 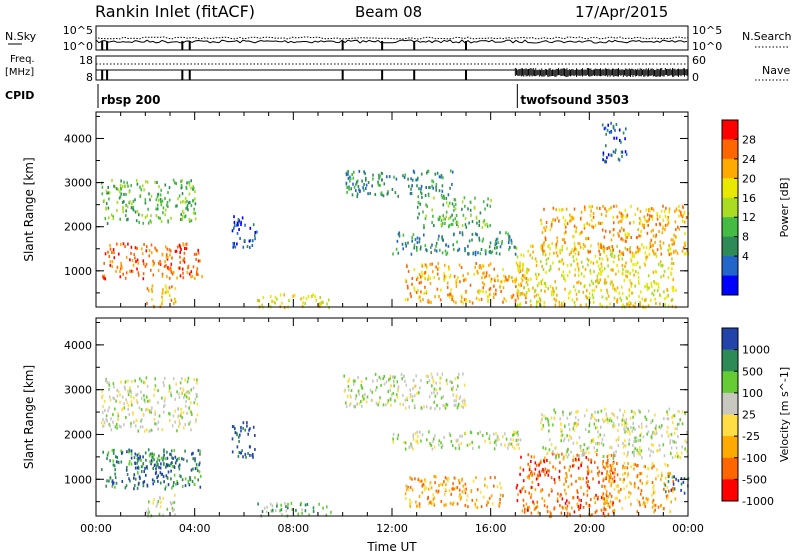 What do you see at coordinates (195, 528) in the screenshot?
I see `x-tick-label: 04:00` at bounding box center [195, 528].